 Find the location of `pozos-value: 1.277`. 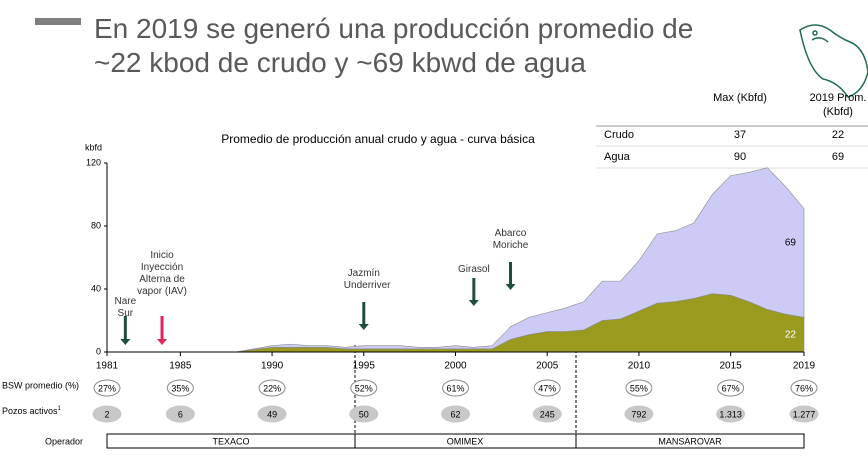

pozos-value: 1.277 is located at coordinates (804, 414).